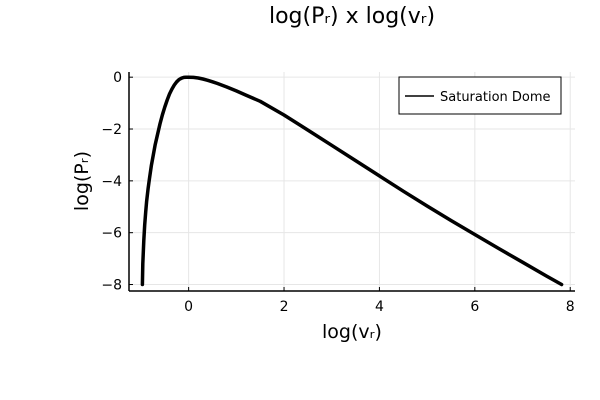  I want to click on y-tick-label: 0, so click(117, 78).